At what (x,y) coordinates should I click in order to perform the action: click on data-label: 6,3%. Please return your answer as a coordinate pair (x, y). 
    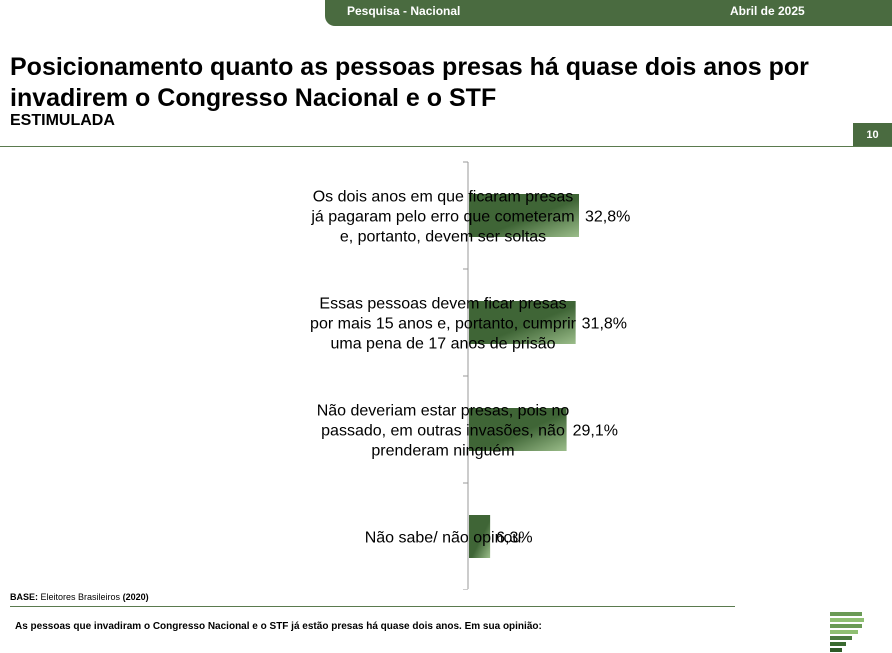
    Looking at the image, I should click on (514, 538).